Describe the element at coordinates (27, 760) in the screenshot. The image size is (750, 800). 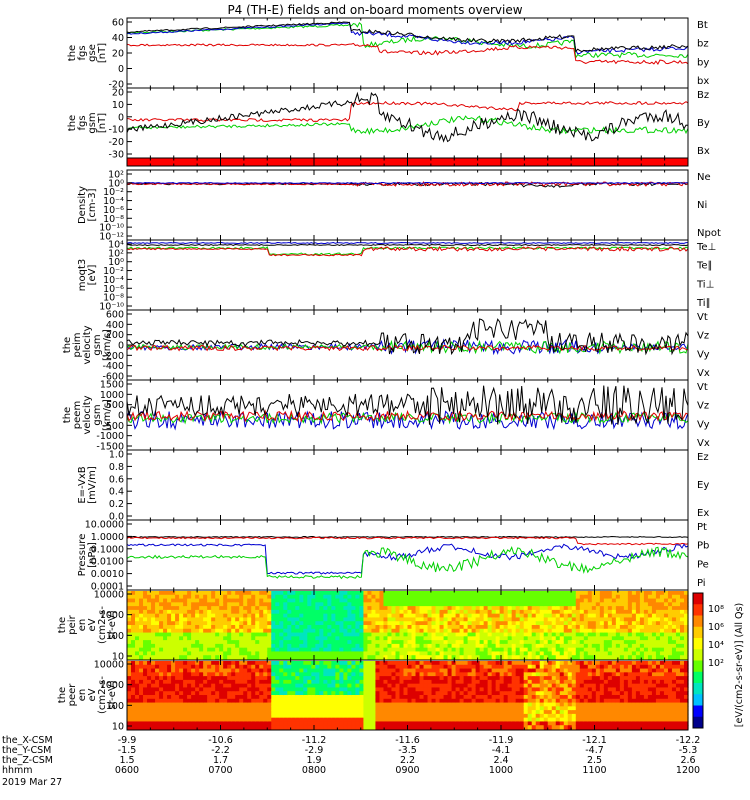
I see `x-axis-row-label: the_Z-CSM` at that location.